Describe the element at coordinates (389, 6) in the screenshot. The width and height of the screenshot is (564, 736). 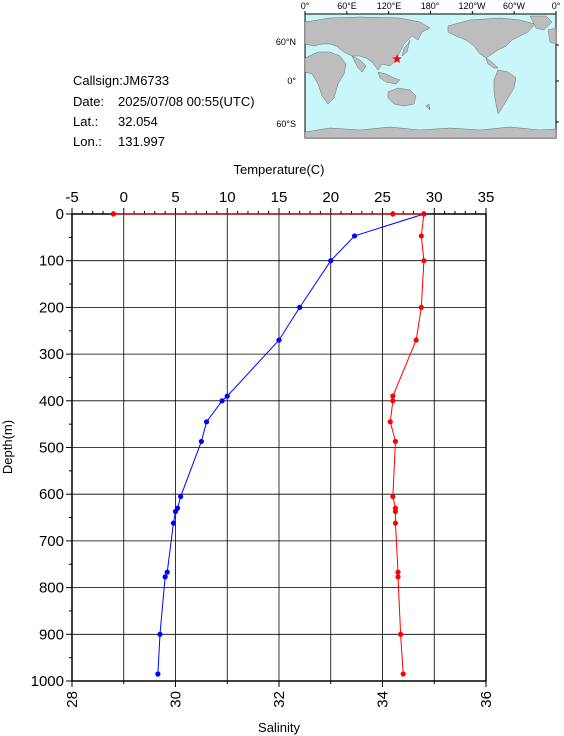
I see `map-top-label: 120°E` at that location.